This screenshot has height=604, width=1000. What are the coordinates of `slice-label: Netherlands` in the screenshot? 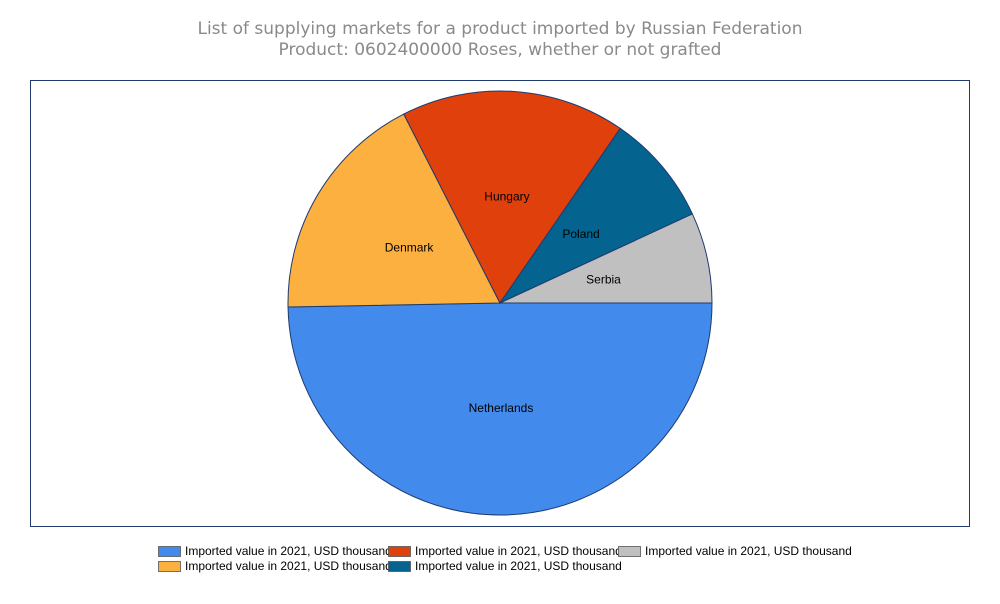 It's located at (501, 408).